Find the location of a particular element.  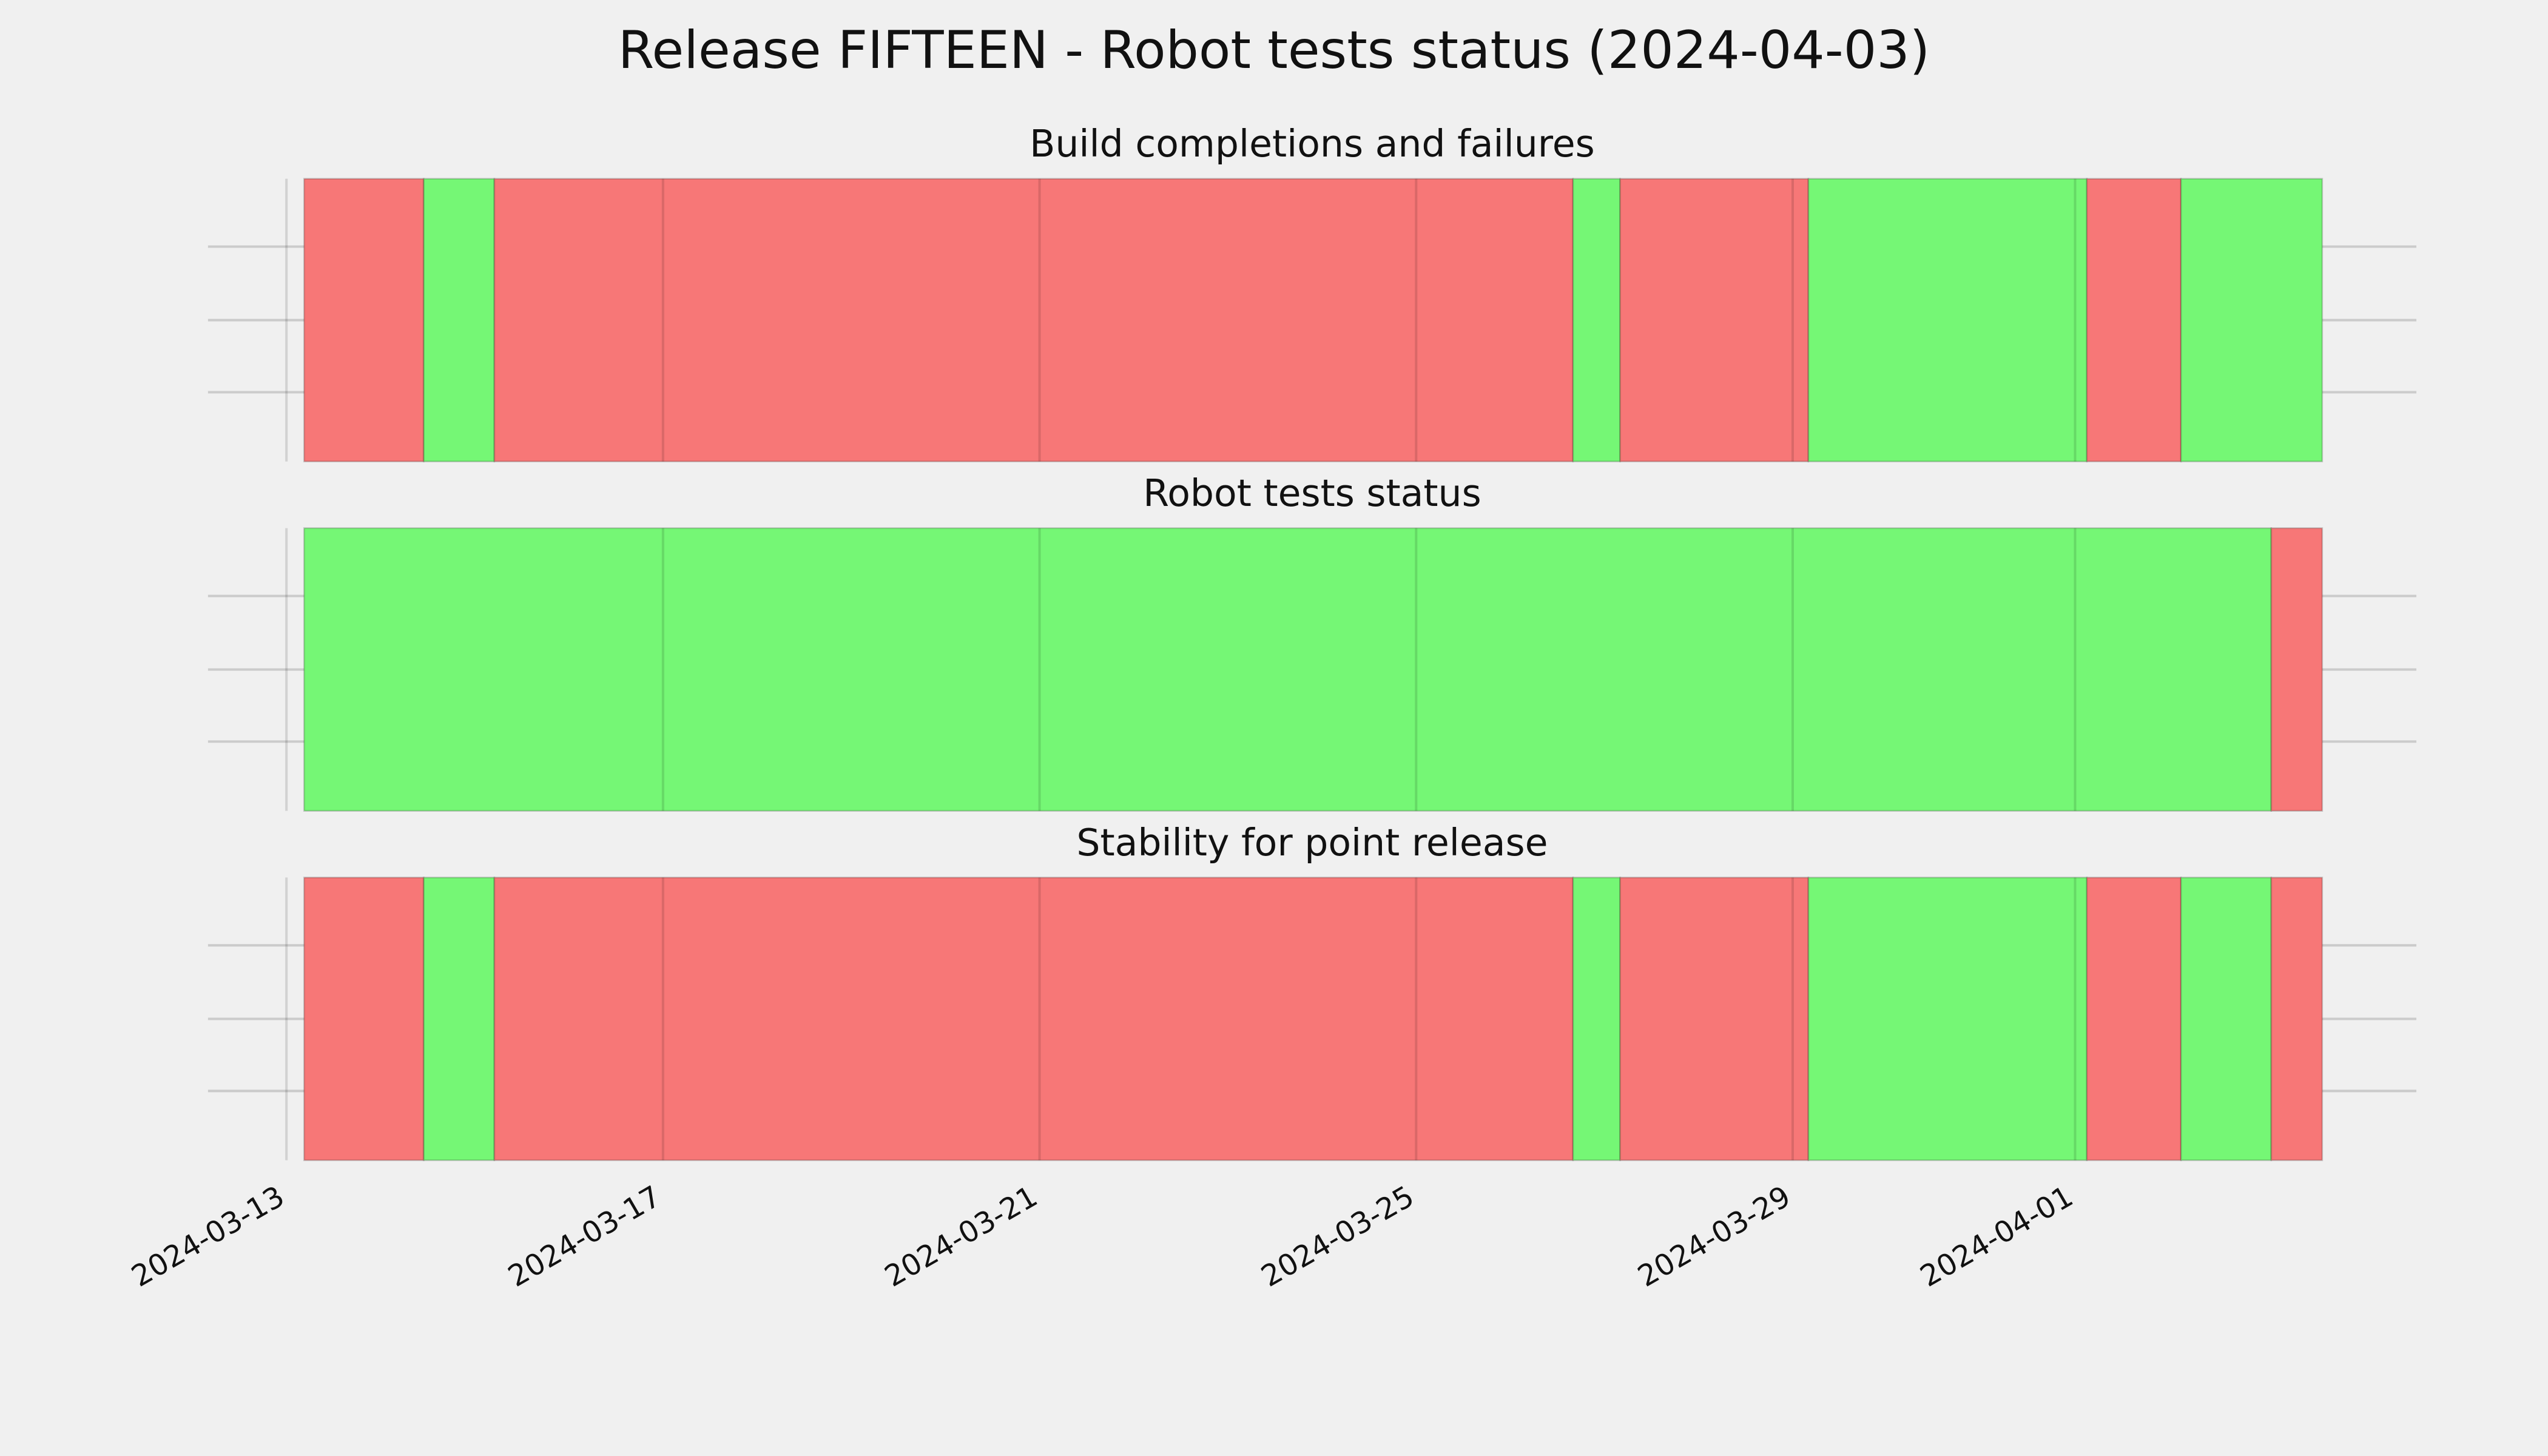

subplot-title: Robot tests status is located at coordinates (1312, 493).